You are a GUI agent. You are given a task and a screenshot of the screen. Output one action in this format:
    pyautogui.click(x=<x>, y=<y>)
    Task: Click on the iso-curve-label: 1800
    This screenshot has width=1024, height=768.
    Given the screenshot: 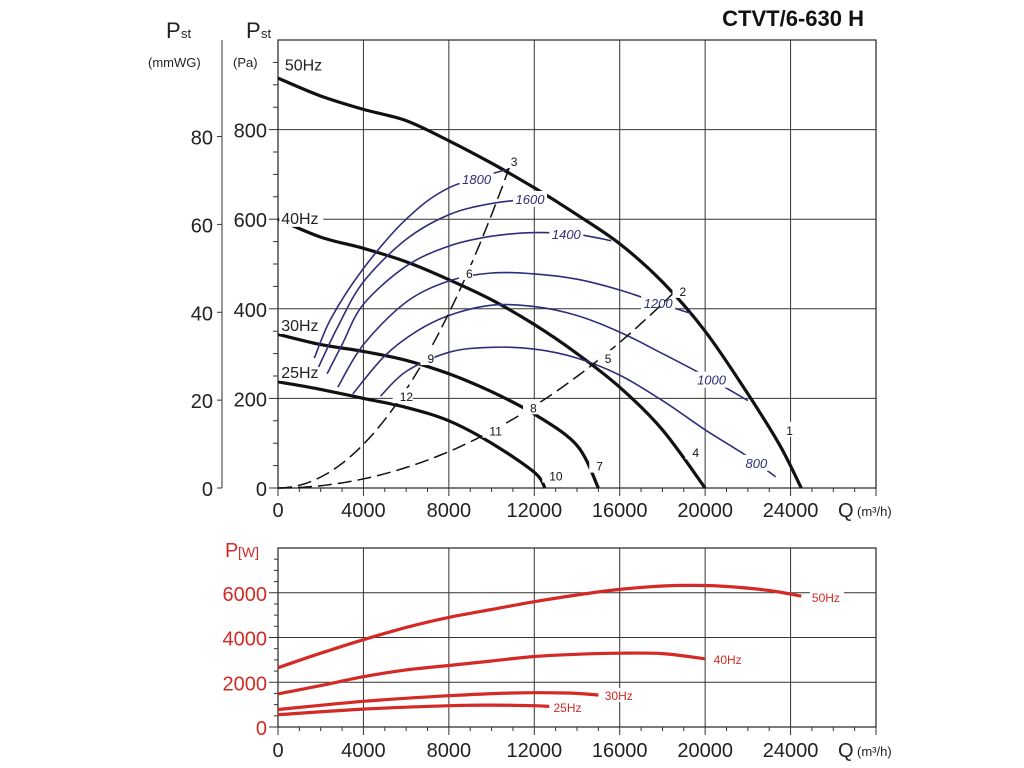 What is the action you would take?
    pyautogui.click(x=477, y=179)
    